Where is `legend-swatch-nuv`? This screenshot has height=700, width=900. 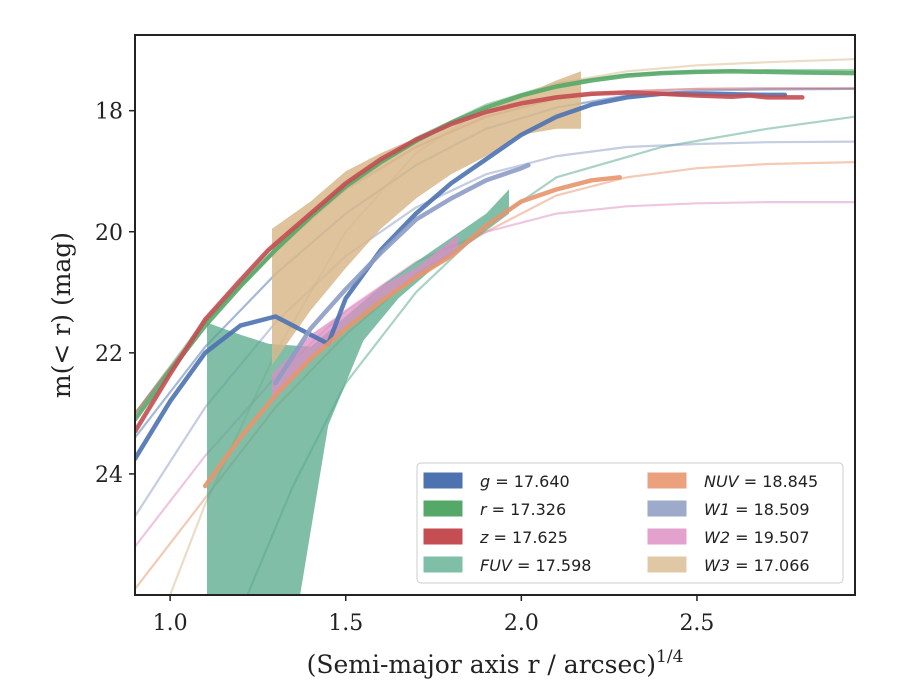 legend-swatch-nuv is located at coordinates (667, 480).